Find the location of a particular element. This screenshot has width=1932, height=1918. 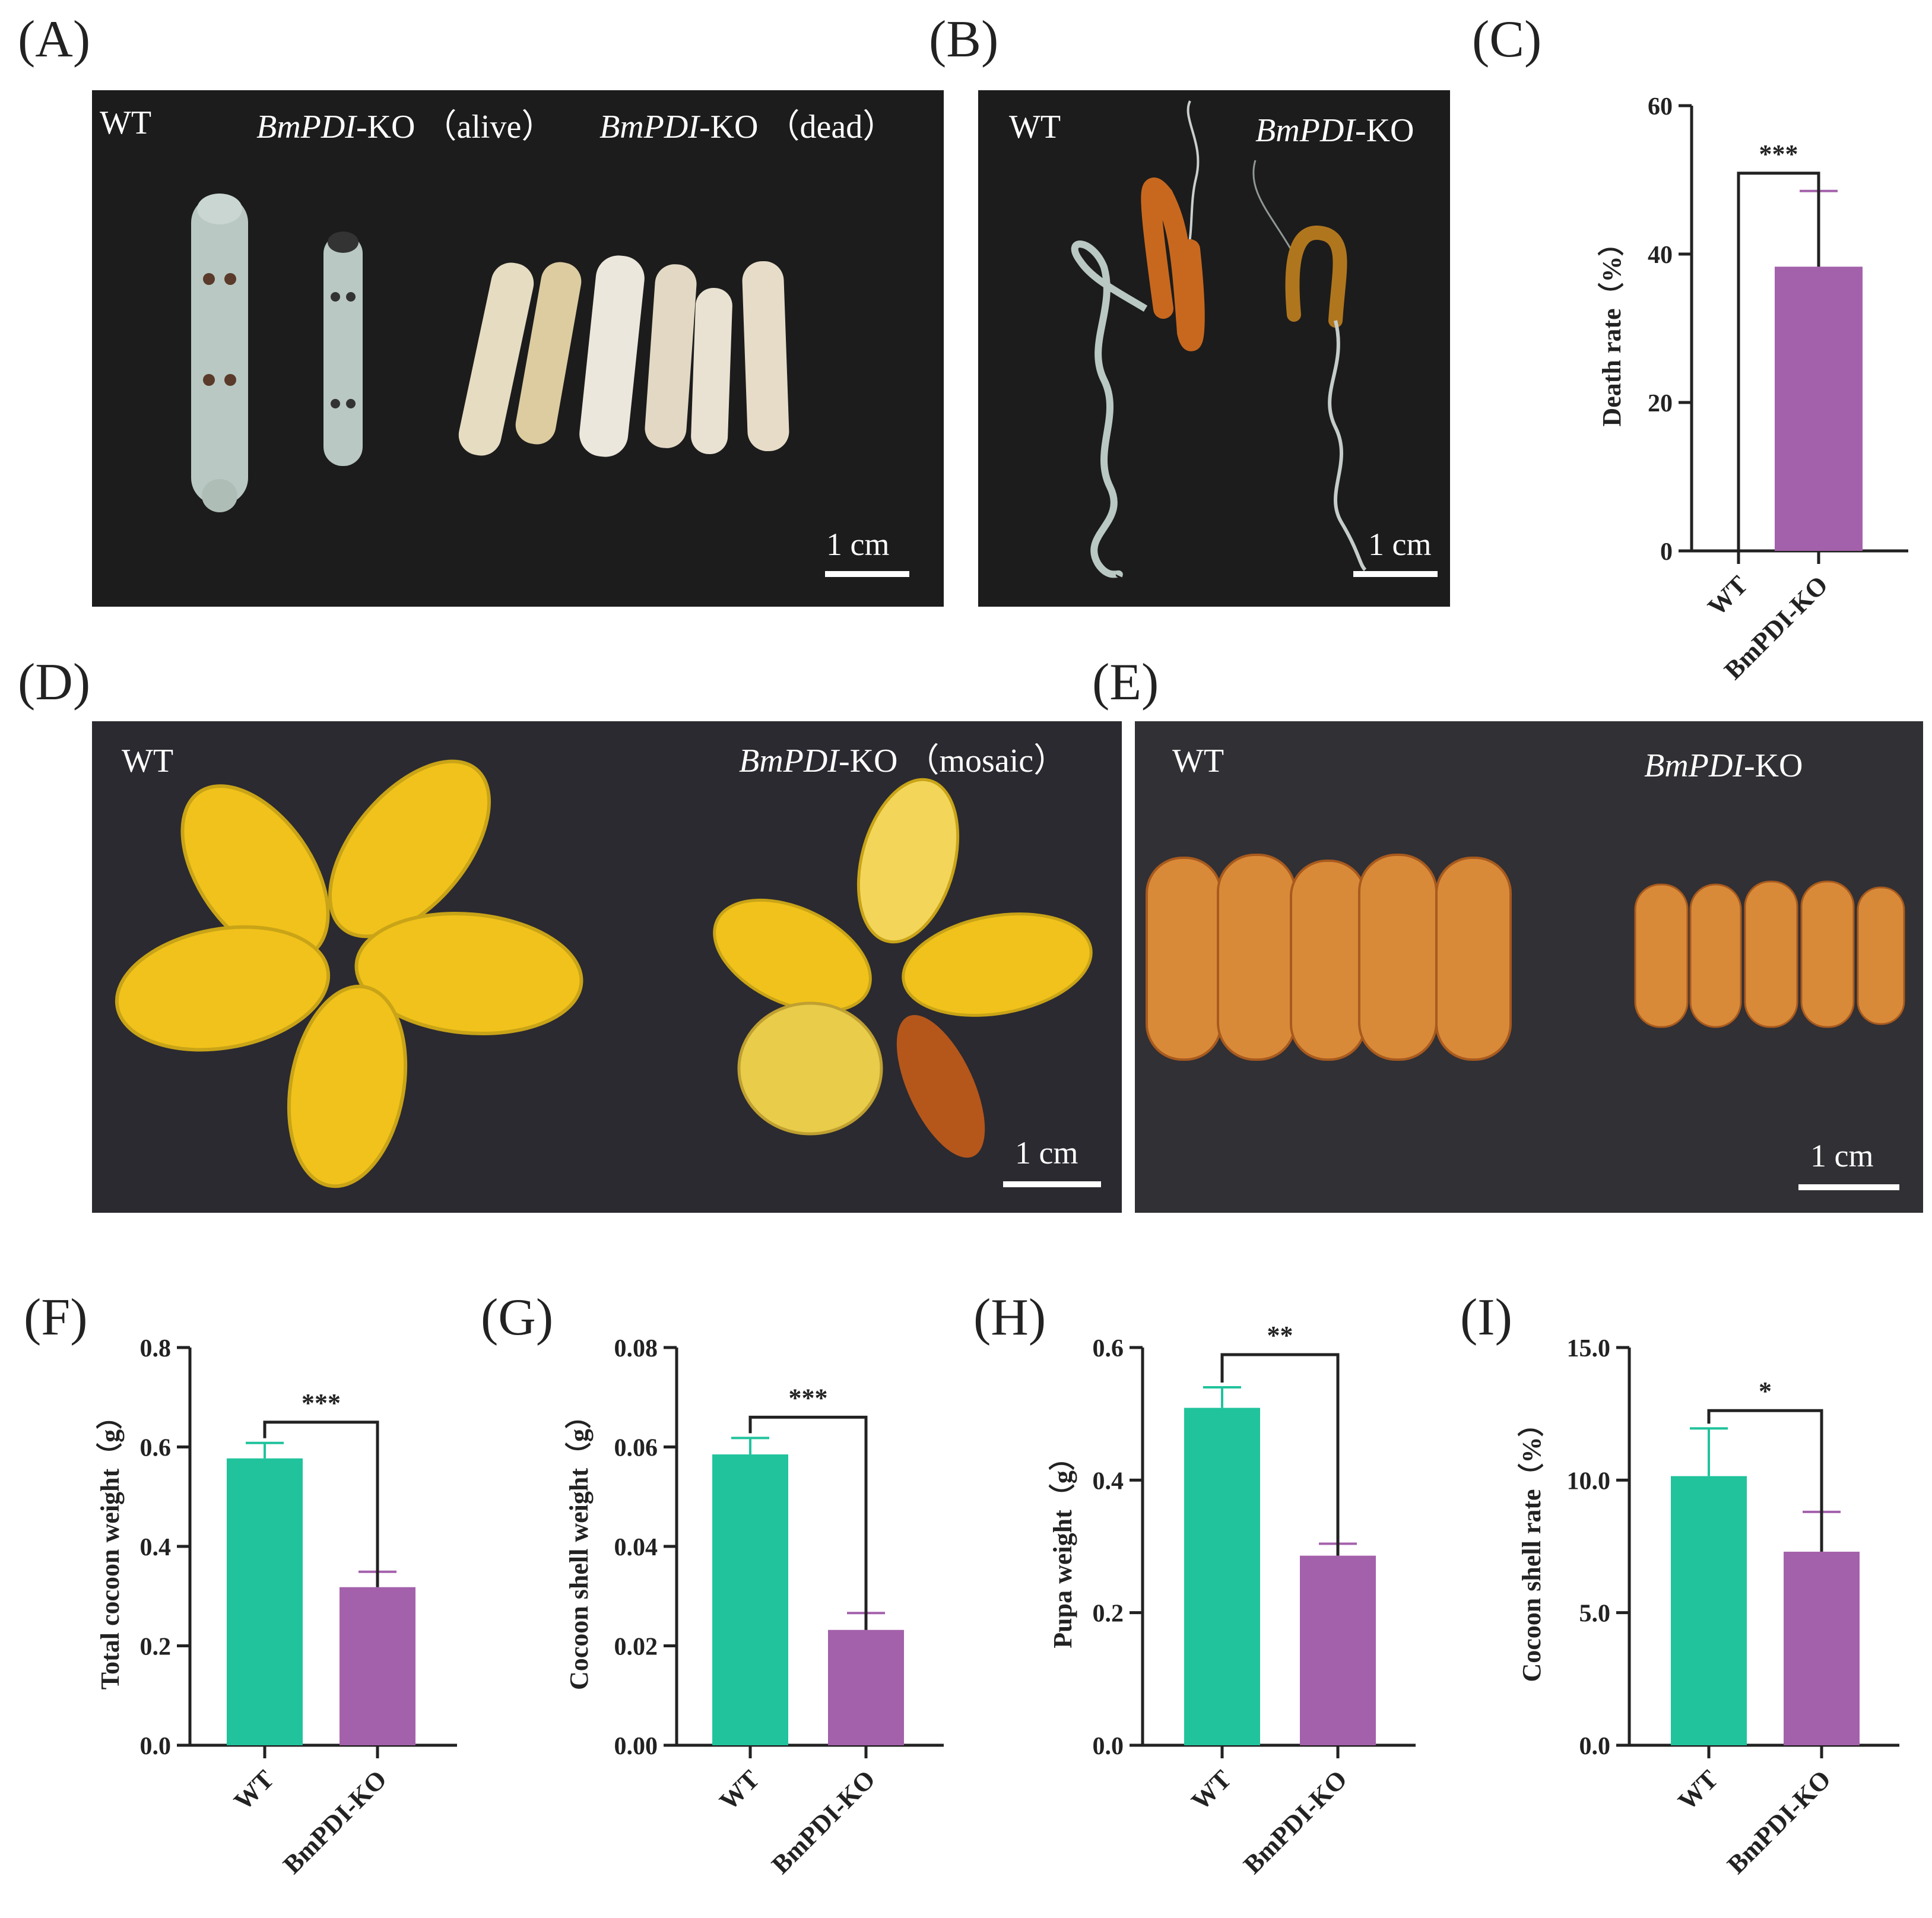

scale-label-b: 1 cm is located at coordinates (1399, 544).